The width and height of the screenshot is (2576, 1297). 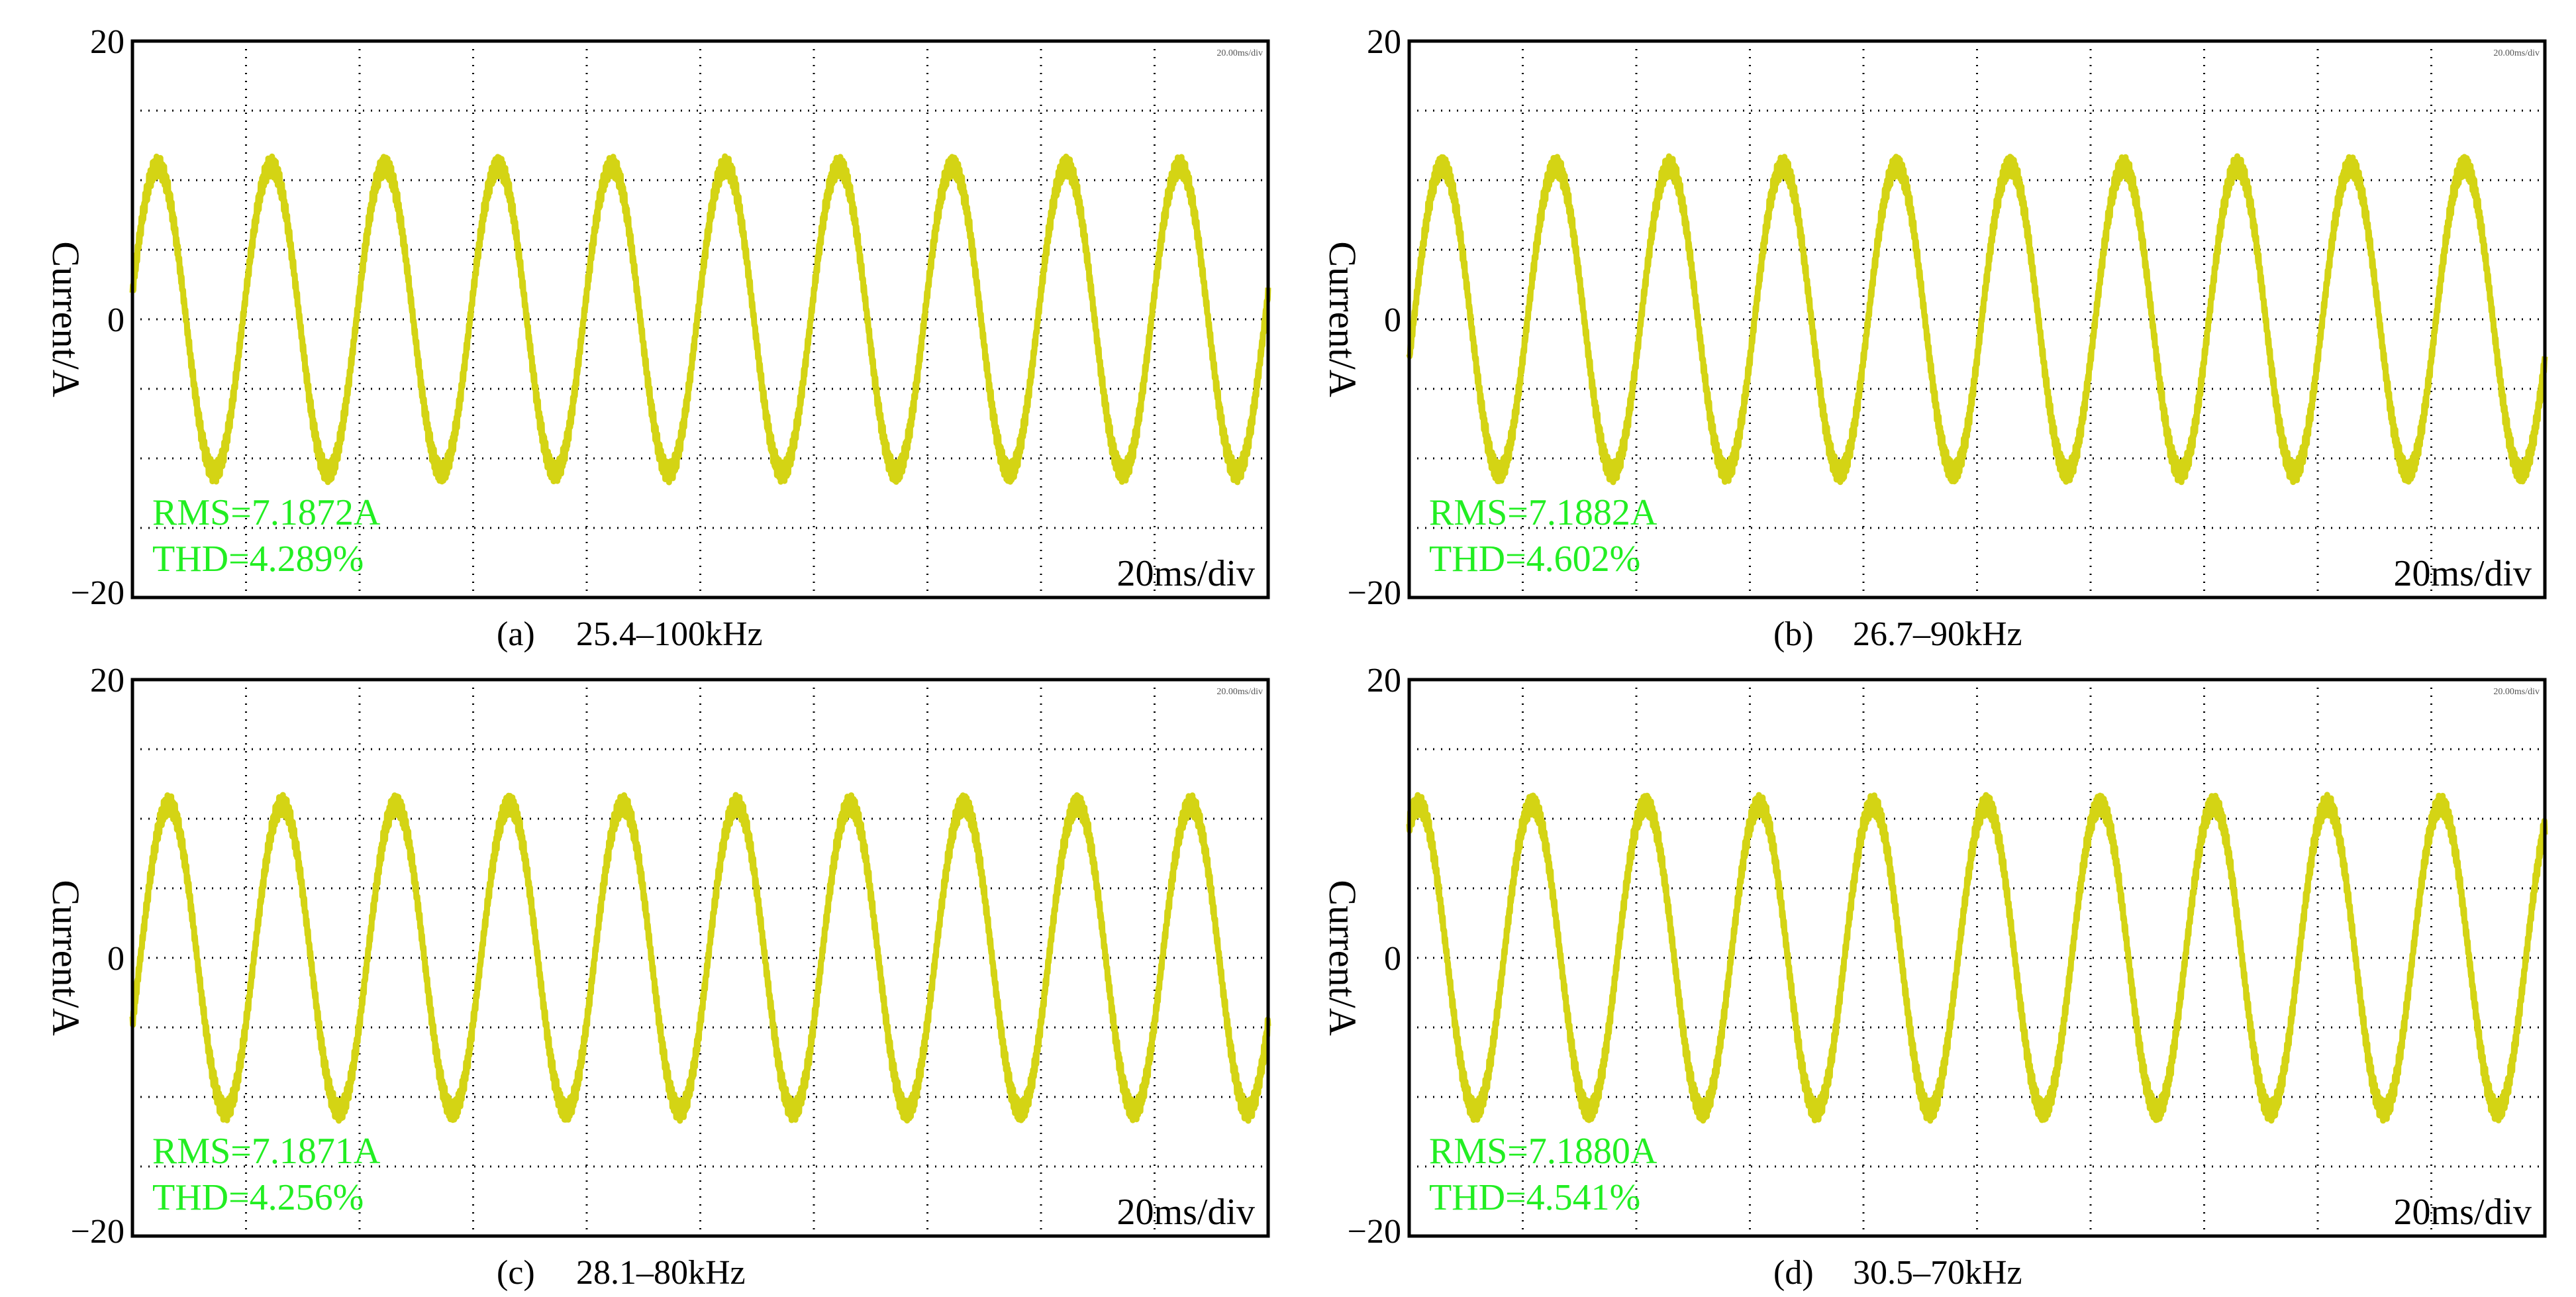 What do you see at coordinates (516, 634) in the screenshot?
I see `caption-label: (a)` at bounding box center [516, 634].